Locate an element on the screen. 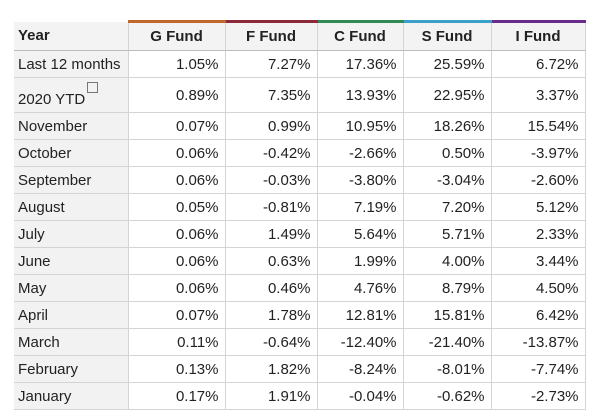  table-row: February 0.13% 1.82% -8.24% -8.01% -7.74% is located at coordinates (300, 369).